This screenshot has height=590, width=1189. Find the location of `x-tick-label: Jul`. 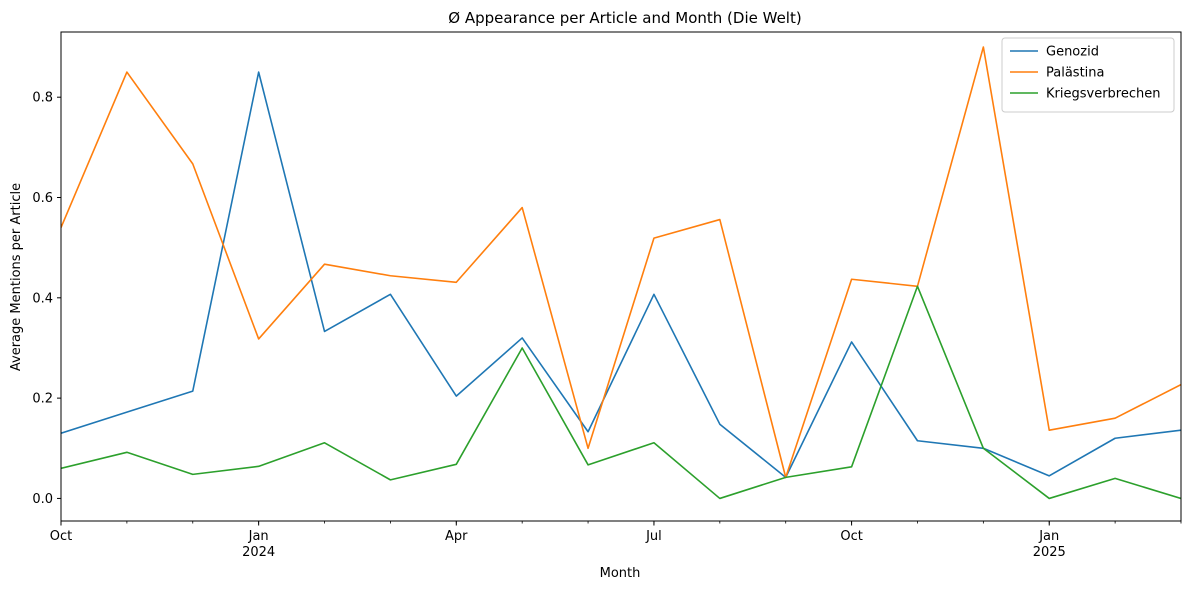

x-tick-label: Jul is located at coordinates (653, 536).